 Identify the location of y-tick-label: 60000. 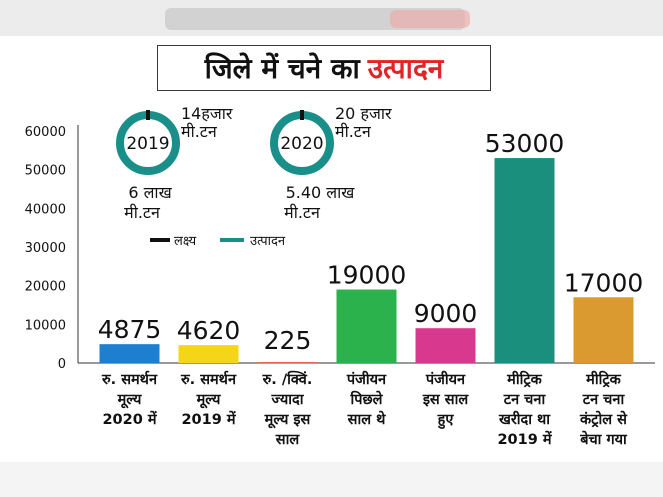
(45, 132).